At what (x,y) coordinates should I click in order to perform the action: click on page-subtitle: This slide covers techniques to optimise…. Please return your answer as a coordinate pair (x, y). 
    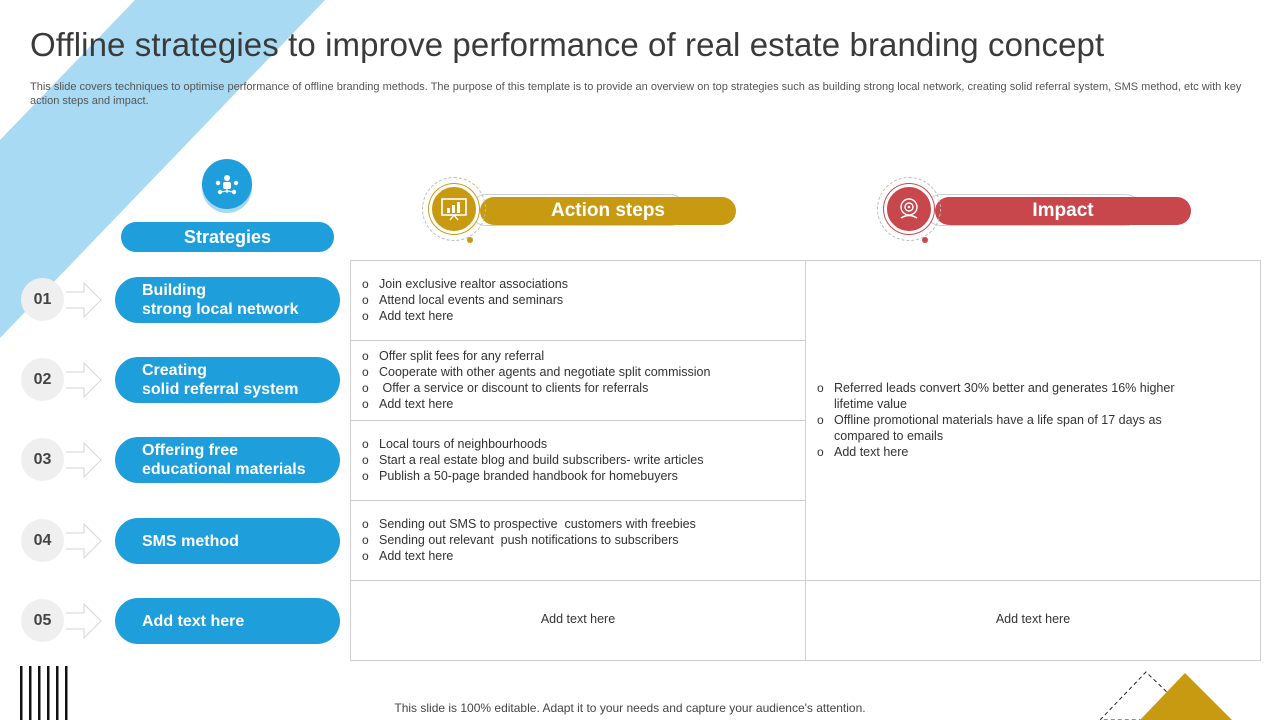
    Looking at the image, I should click on (636, 94).